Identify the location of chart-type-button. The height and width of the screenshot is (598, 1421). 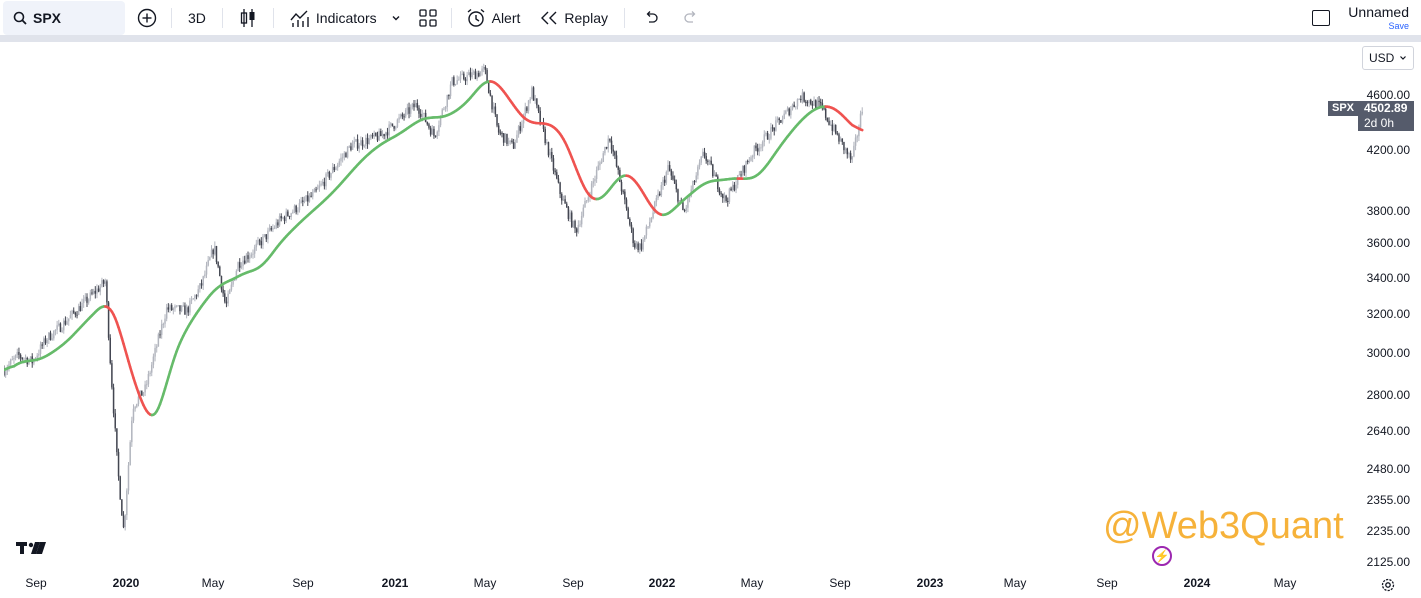
(248, 18).